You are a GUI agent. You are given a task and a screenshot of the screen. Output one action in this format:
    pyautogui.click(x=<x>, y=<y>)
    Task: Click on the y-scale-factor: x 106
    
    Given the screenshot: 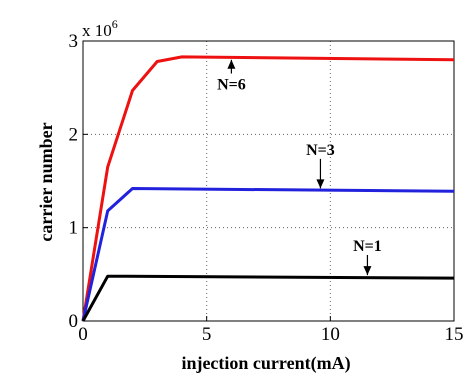 What is the action you would take?
    pyautogui.click(x=100, y=28)
    